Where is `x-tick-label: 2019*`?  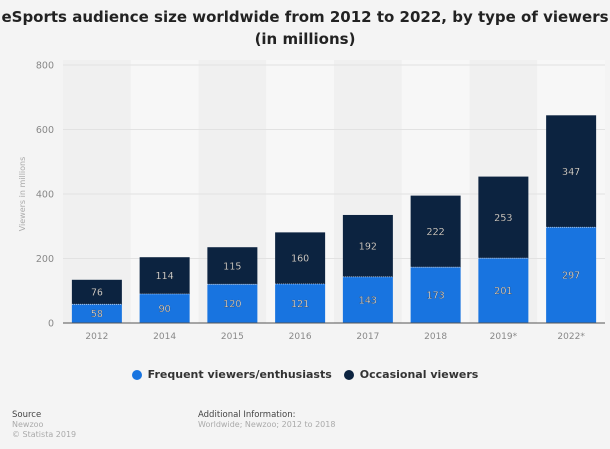
x-tick-label: 2019* is located at coordinates (504, 337).